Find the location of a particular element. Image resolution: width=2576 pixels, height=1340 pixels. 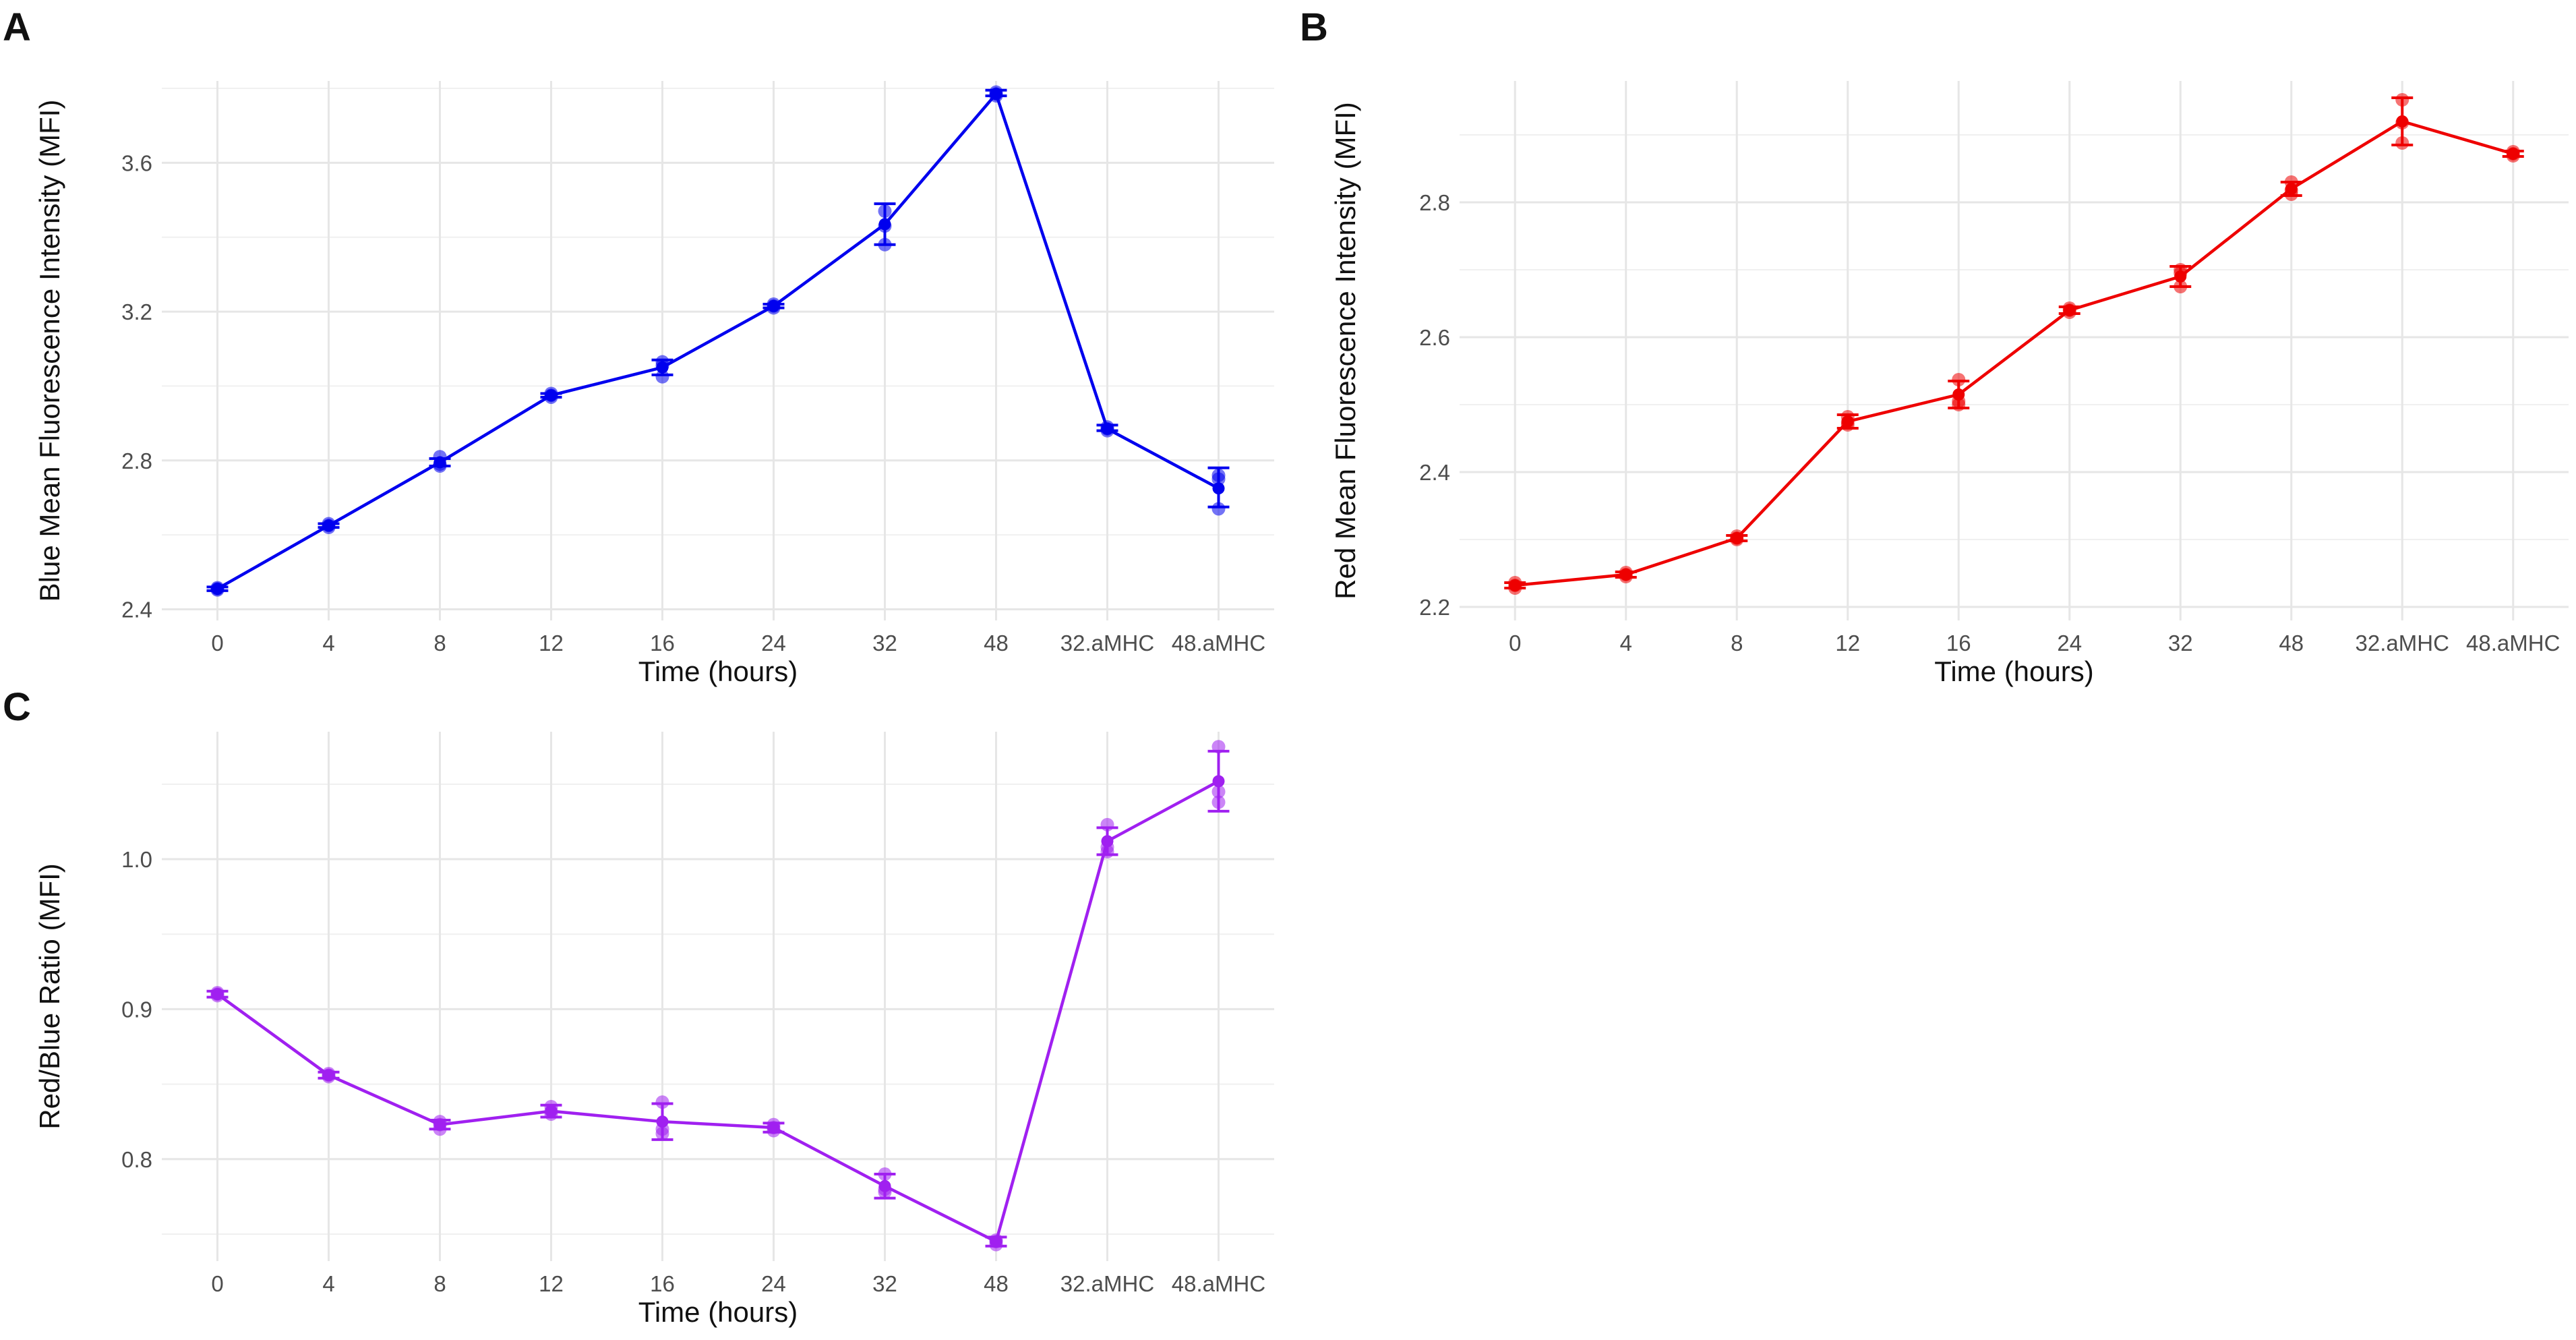

panel-letter-c: C is located at coordinates (17, 707).